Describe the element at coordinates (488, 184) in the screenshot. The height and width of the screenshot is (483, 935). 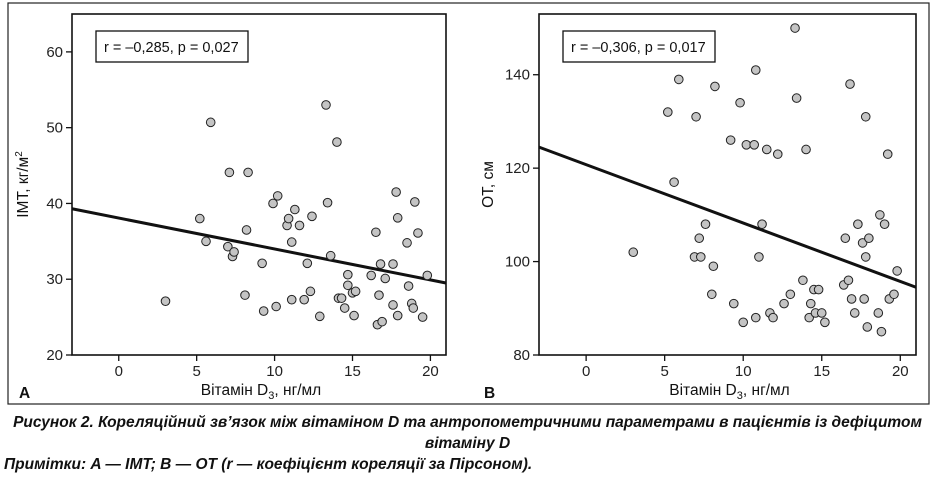
I see `y-axis-label: ОТ, см` at that location.